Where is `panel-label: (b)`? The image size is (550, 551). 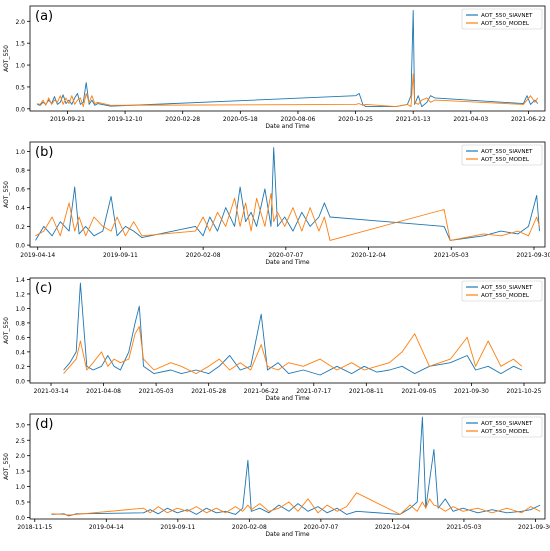 panel-label: (b) is located at coordinates (44, 152).